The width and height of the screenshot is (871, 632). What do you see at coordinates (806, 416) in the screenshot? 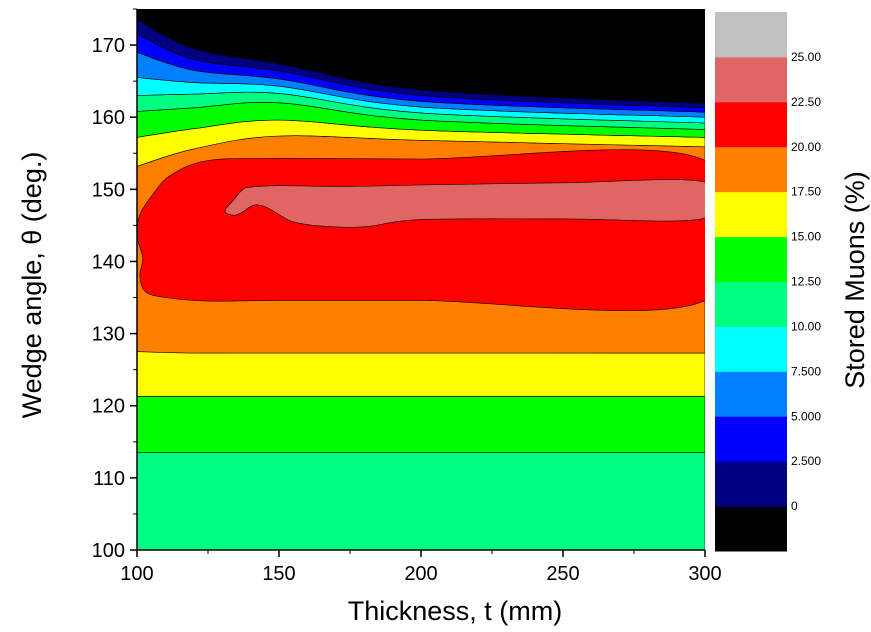
I see `colorbar-label: 5.000` at bounding box center [806, 416].